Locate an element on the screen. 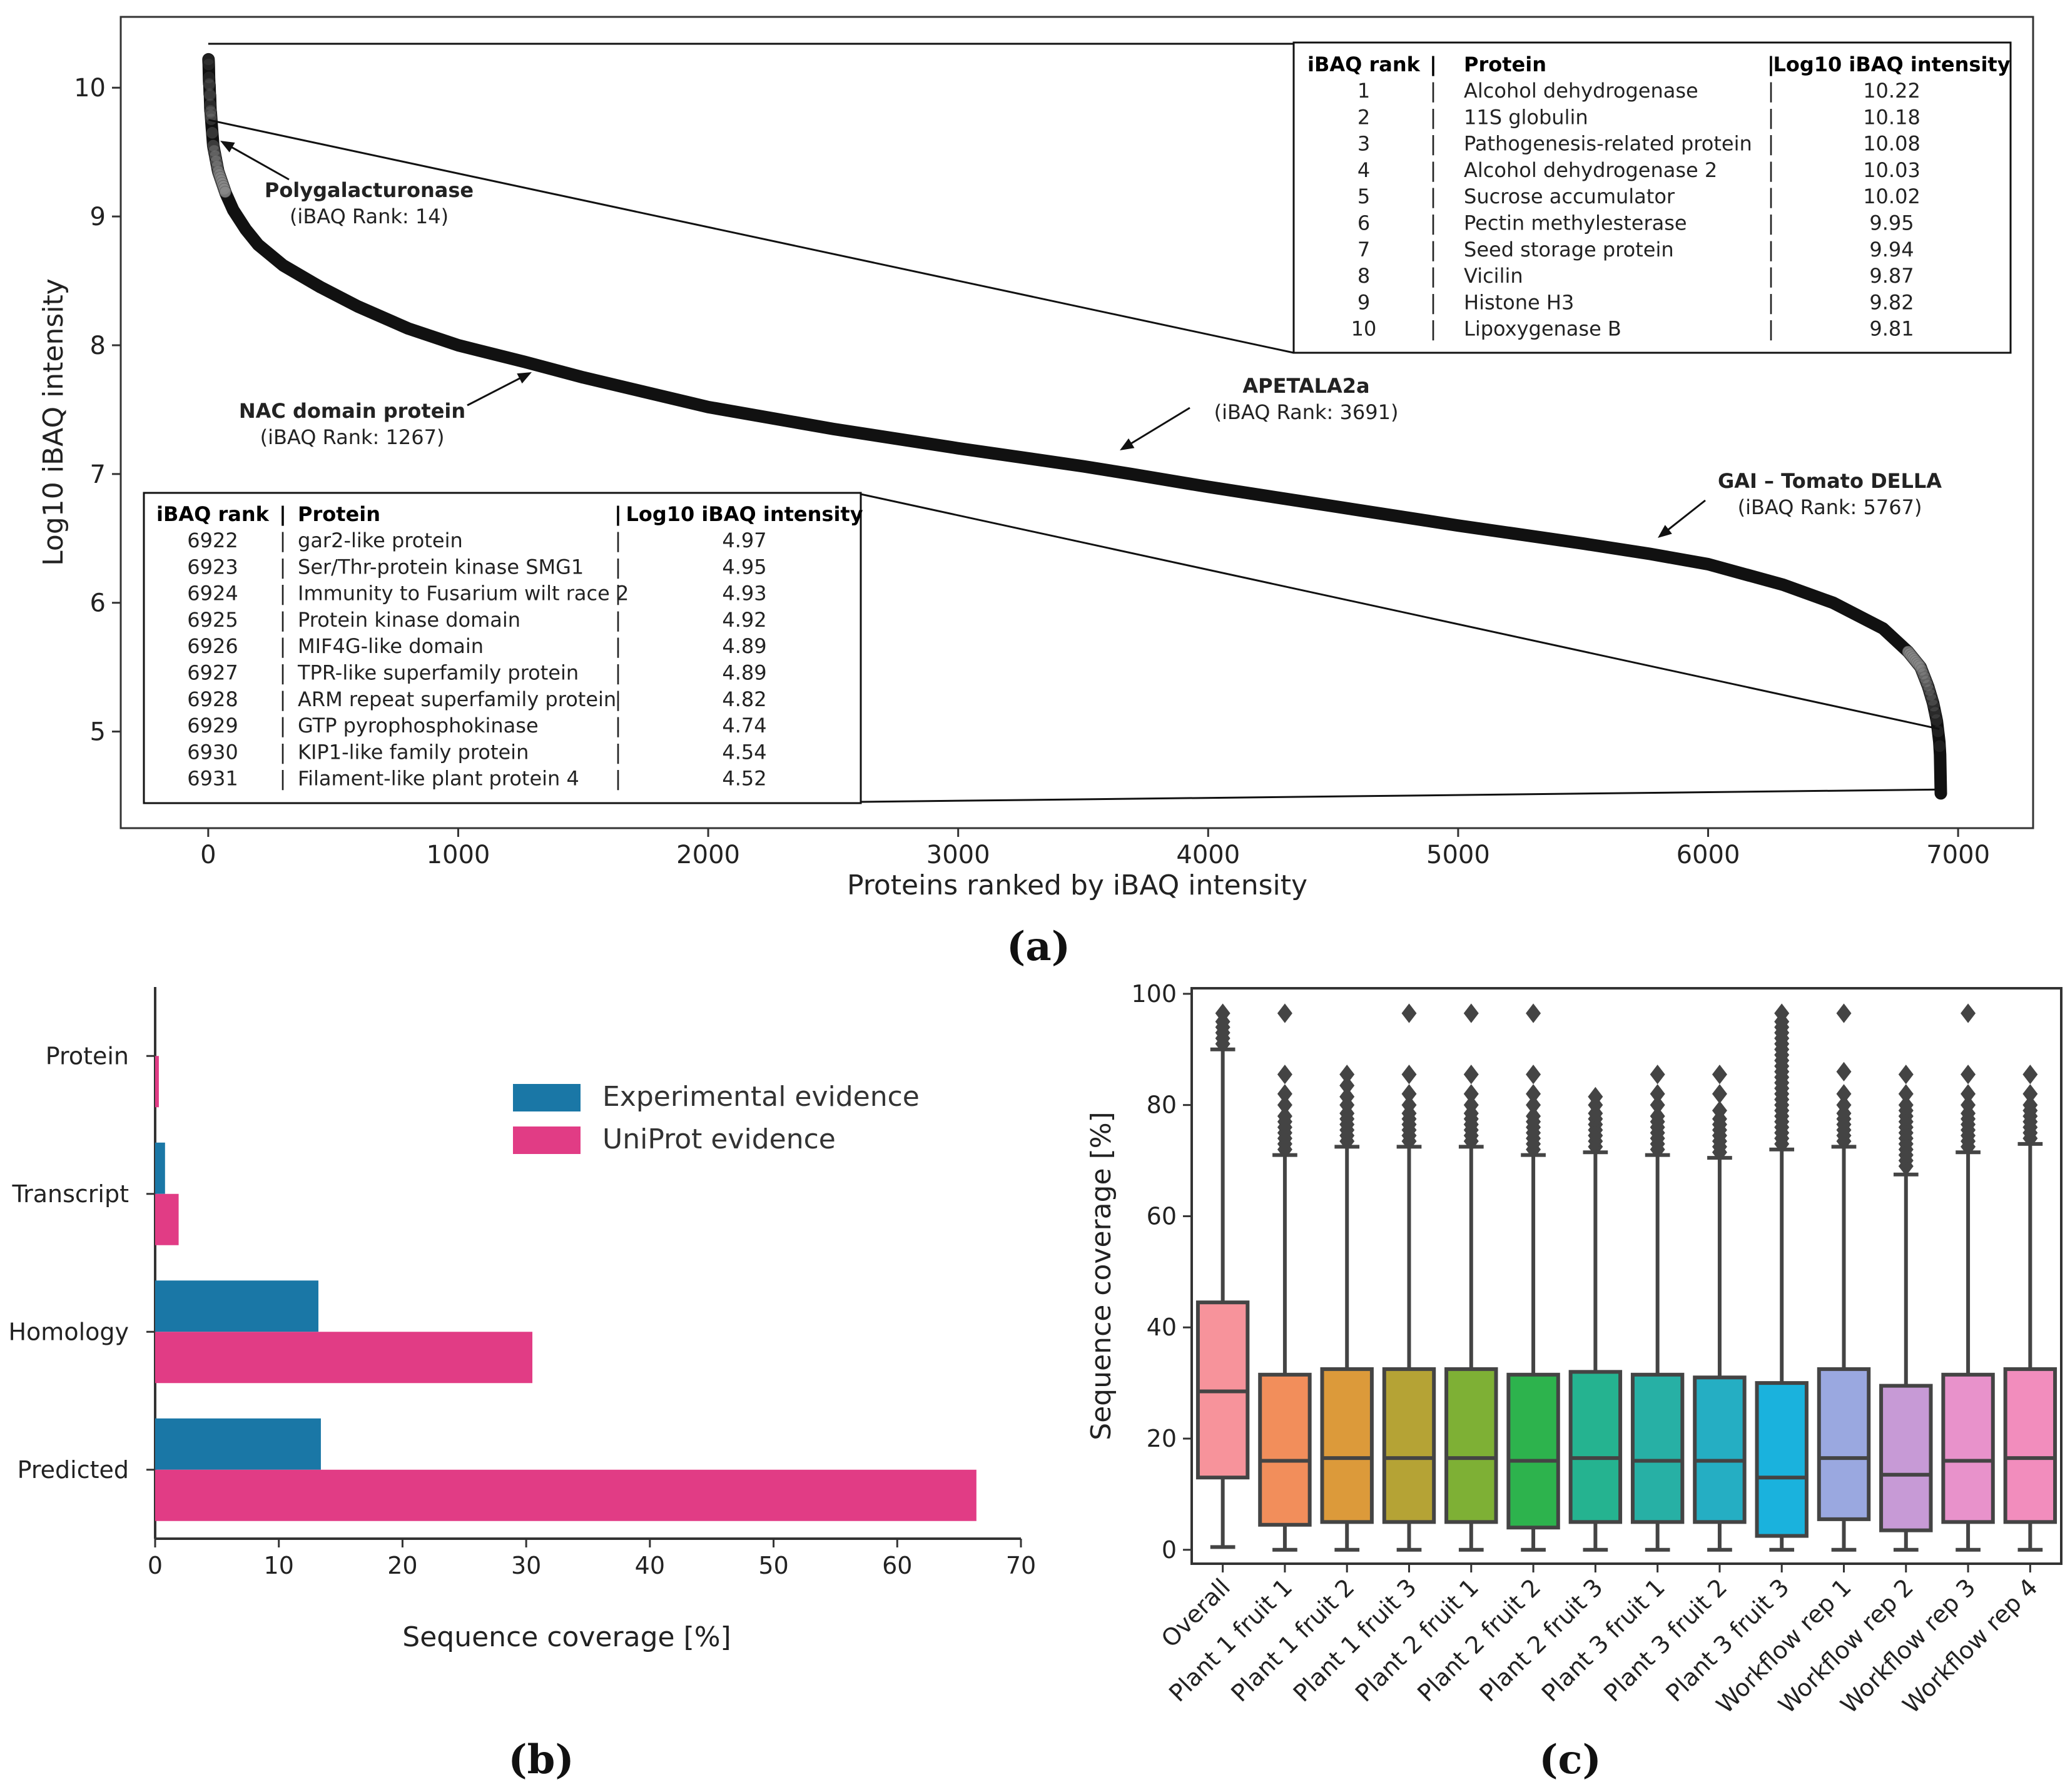 The width and height of the screenshot is (2065, 1792). annotation-rank: (iBAQ Rank: 5767) is located at coordinates (1830, 507).